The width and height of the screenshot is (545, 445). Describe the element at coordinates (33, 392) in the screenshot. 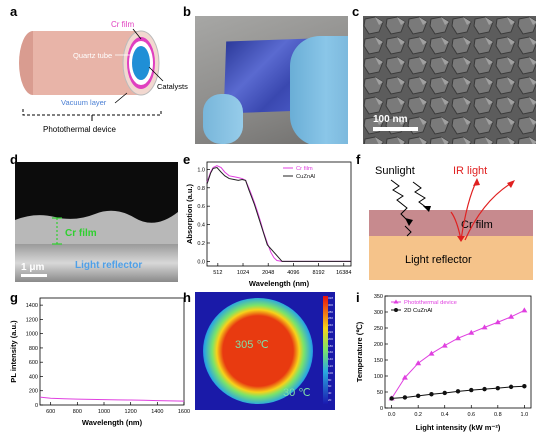

I see `y-tick-label-1: 200` at that location.